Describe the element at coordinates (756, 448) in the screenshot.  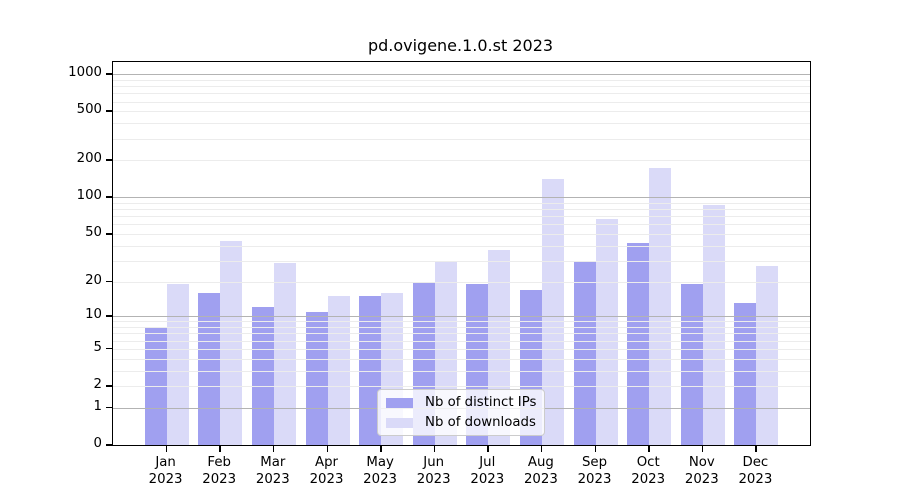
I see `x-tick-dec` at that location.